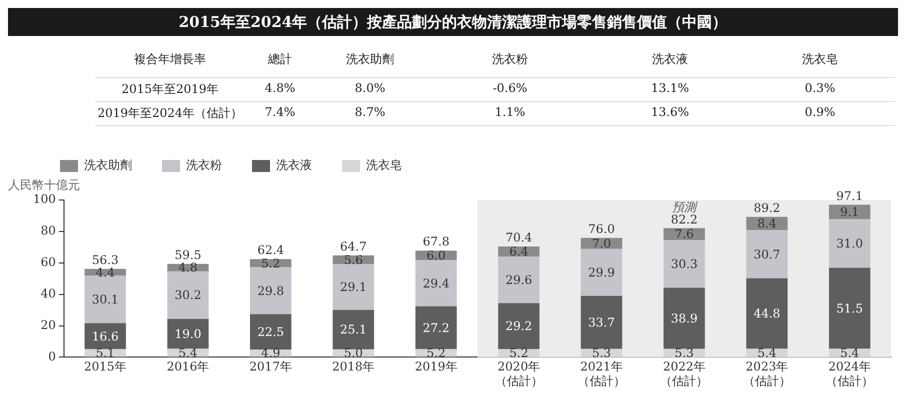 The width and height of the screenshot is (906, 400). I want to click on x-tick-label: 2021年（估計）, so click(602, 374).